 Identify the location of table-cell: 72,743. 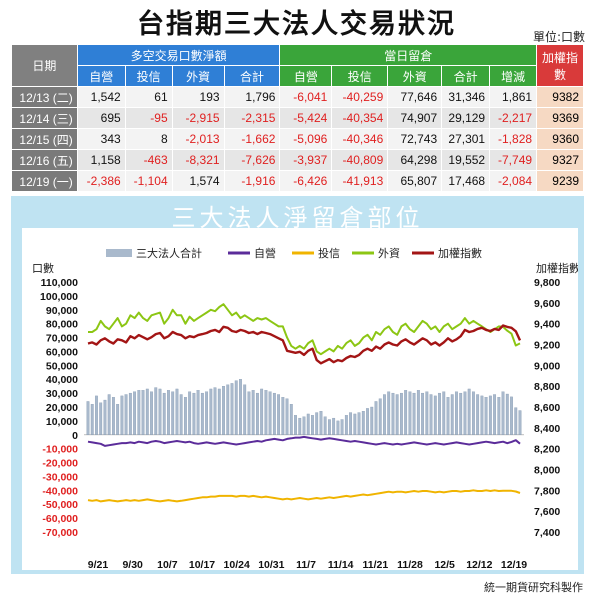
(415, 139).